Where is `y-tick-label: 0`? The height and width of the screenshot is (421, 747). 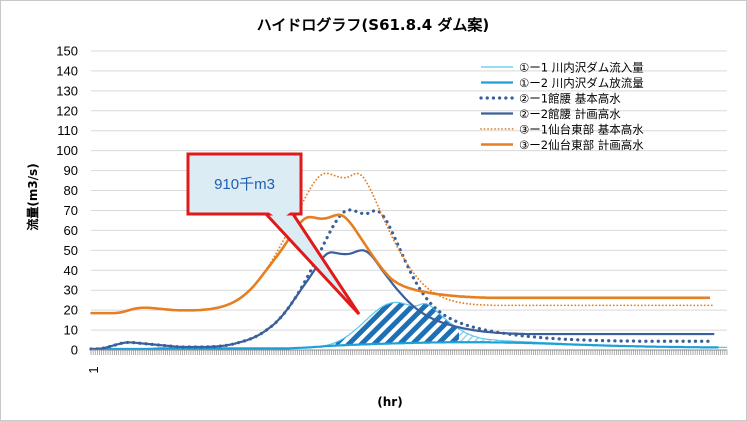 y-tick-label: 0 is located at coordinates (74, 350).